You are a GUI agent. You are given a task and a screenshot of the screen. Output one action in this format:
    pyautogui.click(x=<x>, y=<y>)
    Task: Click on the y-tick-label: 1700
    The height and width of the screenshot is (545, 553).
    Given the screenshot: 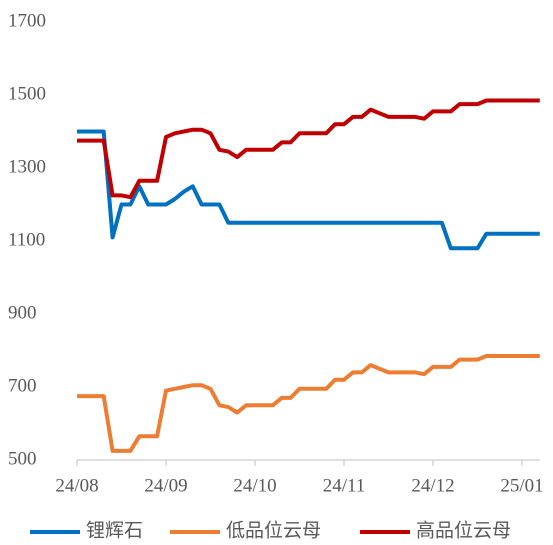 What is the action you would take?
    pyautogui.click(x=27, y=20)
    